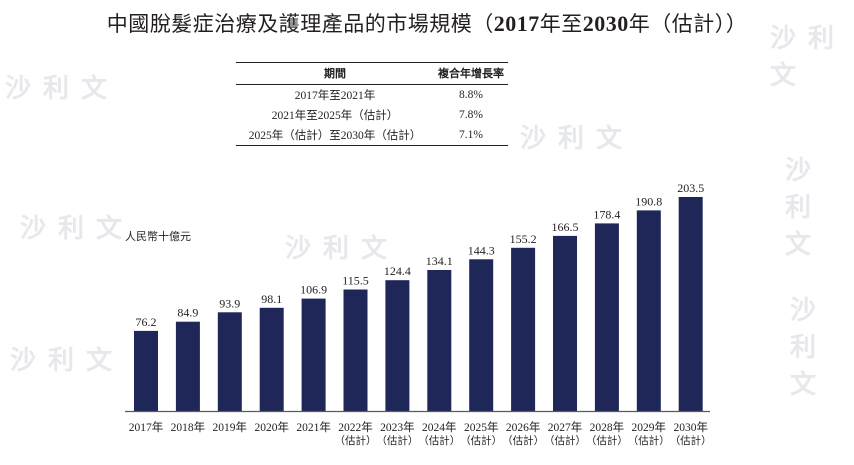 This screenshot has width=854, height=465. What do you see at coordinates (471, 115) in the screenshot?
I see `cagr-cell: 7.8%` at bounding box center [471, 115].